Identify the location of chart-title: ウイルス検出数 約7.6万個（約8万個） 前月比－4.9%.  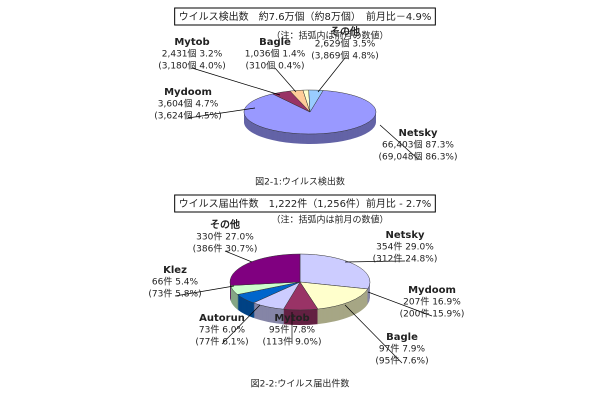
(305, 16).